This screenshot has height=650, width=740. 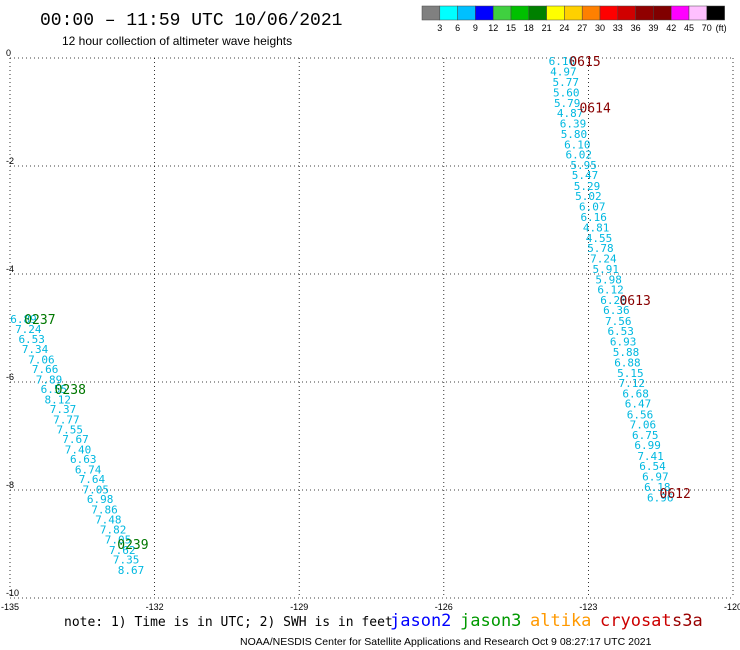 I want to click on color-legend: 3 6 9 12 15 18 21 24 27 30 33 36 39 42 45 70 (ft), so click(x=574, y=19).